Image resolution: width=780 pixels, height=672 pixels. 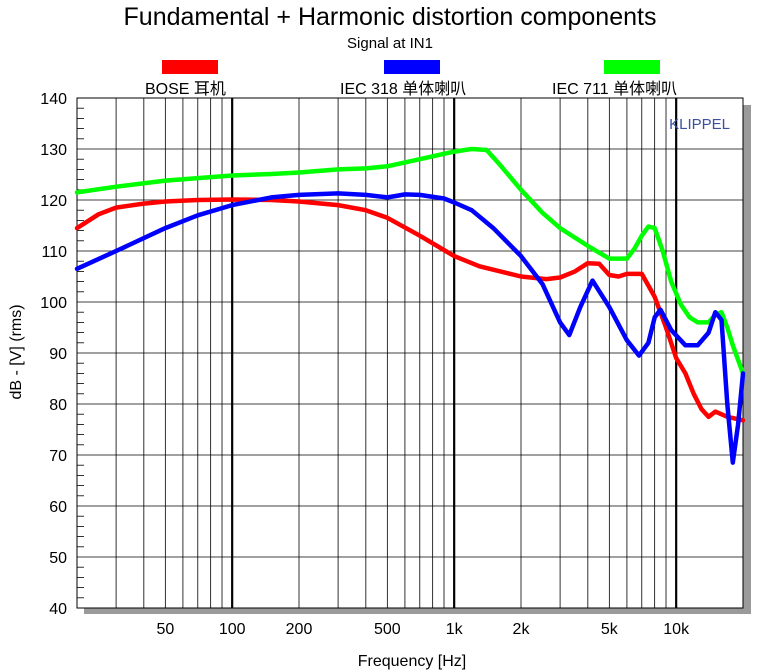 What do you see at coordinates (53, 201) in the screenshot?
I see `y-tick-label: 120` at bounding box center [53, 201].